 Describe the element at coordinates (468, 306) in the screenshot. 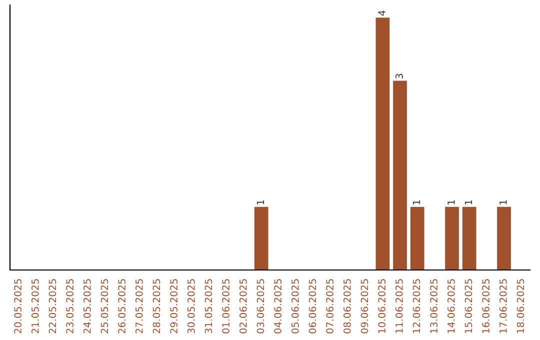

I see `x-tick-label: 15.06.2025` at that location.